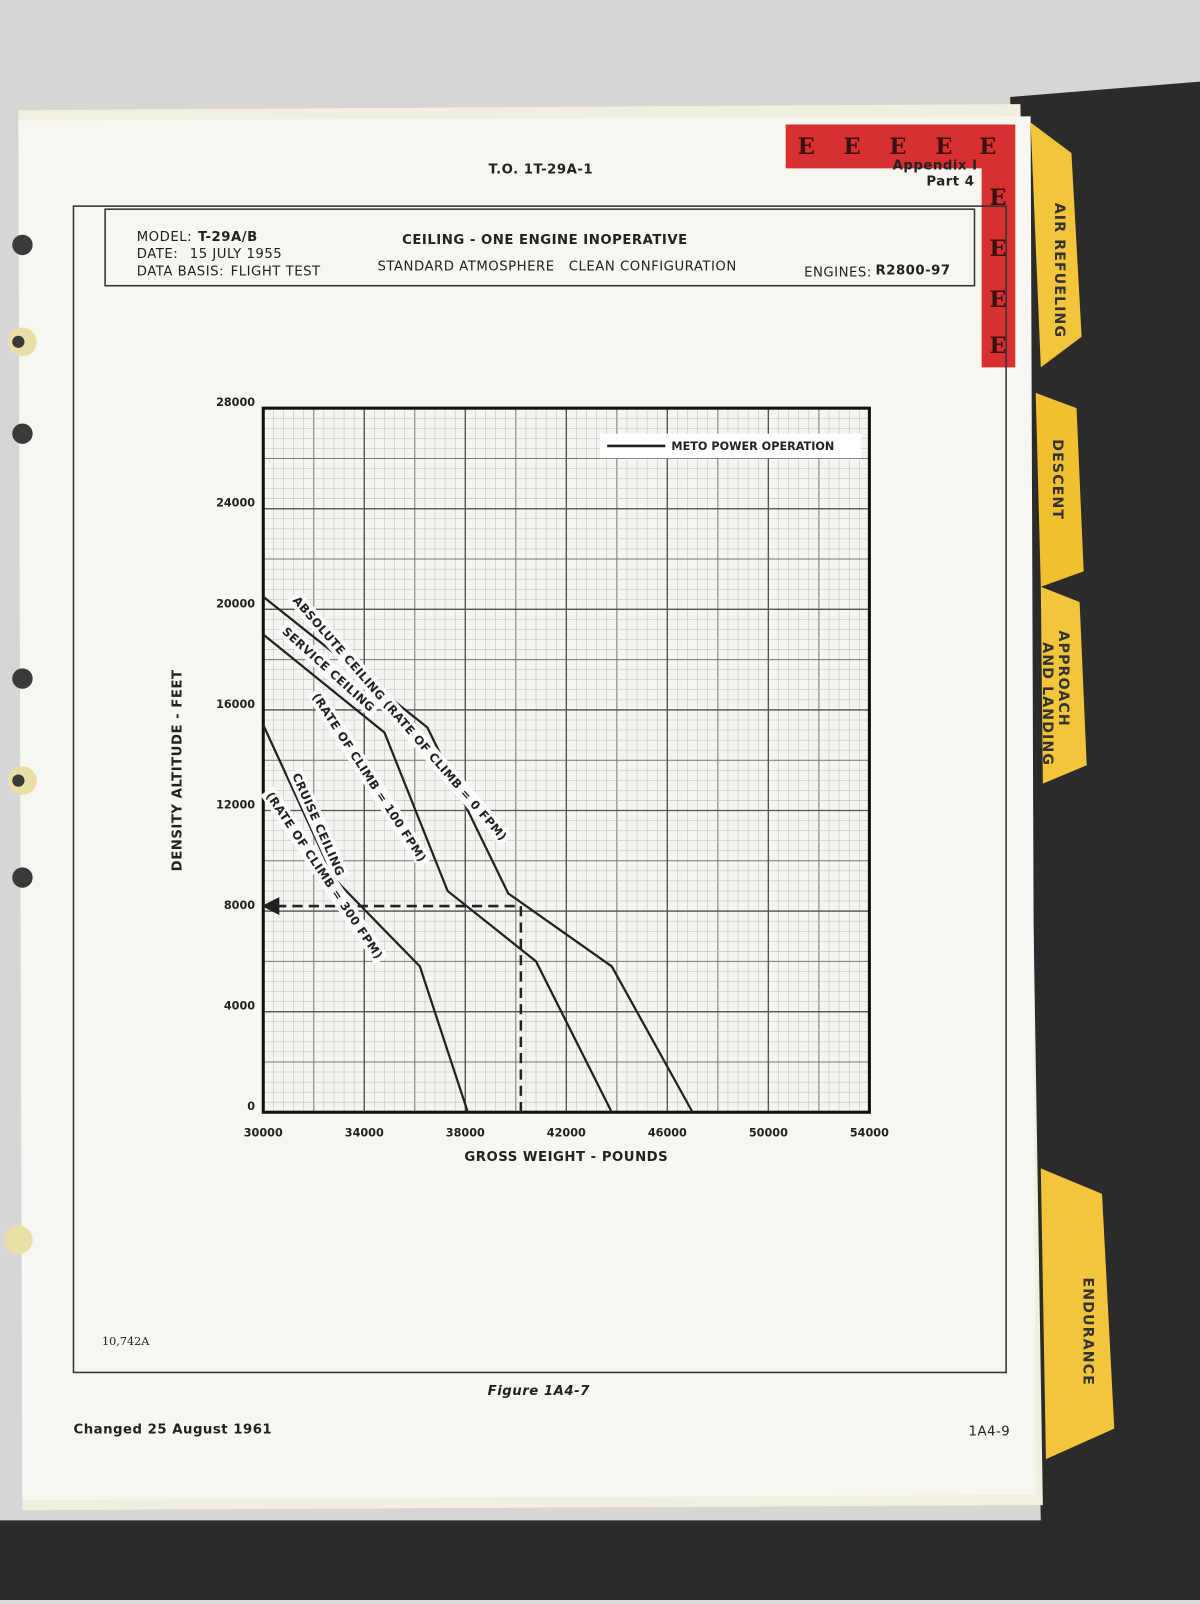 This screenshot has width=1200, height=1604. Describe the element at coordinates (935, 165) in the screenshot. I see `appendix: Appendix I` at that location.